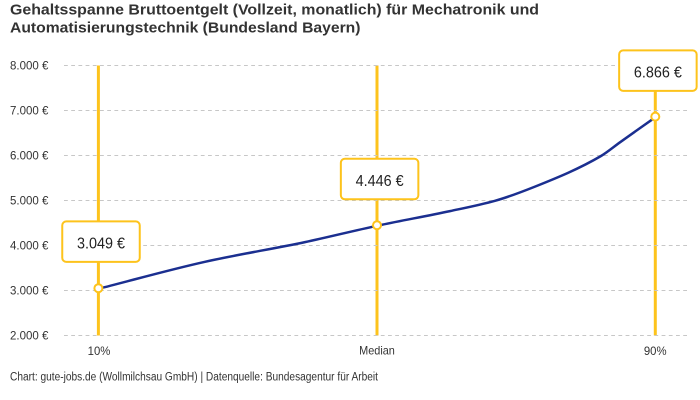 The width and height of the screenshot is (700, 400). What do you see at coordinates (658, 72) in the screenshot?
I see `svg-text: 6.866 €` at bounding box center [658, 72].